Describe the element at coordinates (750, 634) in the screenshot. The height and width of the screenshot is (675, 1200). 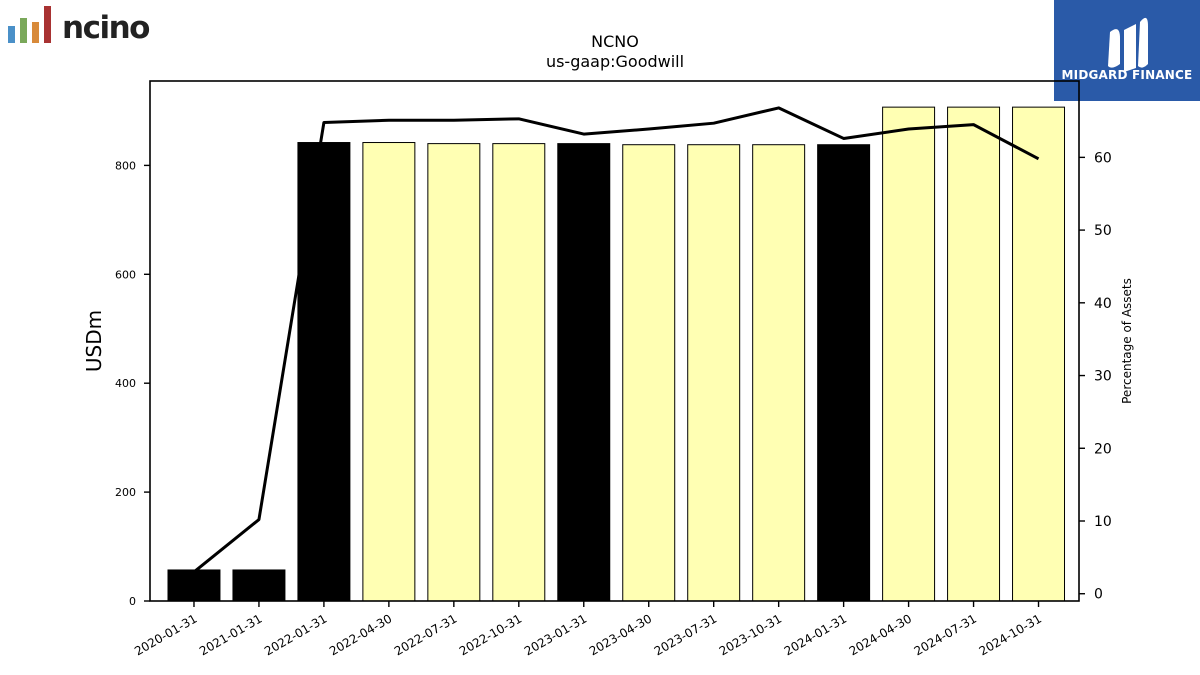
I see `x-tick-label: 2023-10-31` at that location.